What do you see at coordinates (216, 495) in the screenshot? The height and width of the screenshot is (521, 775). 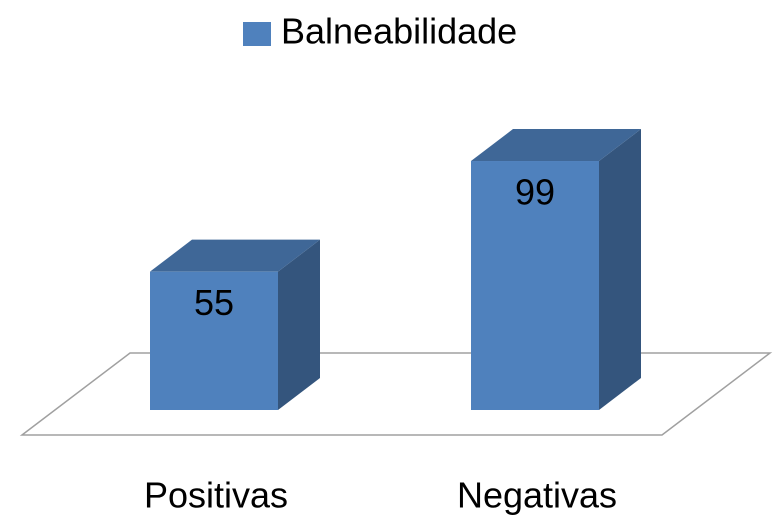 I see `x-tick-label: Positivas` at bounding box center [216, 495].